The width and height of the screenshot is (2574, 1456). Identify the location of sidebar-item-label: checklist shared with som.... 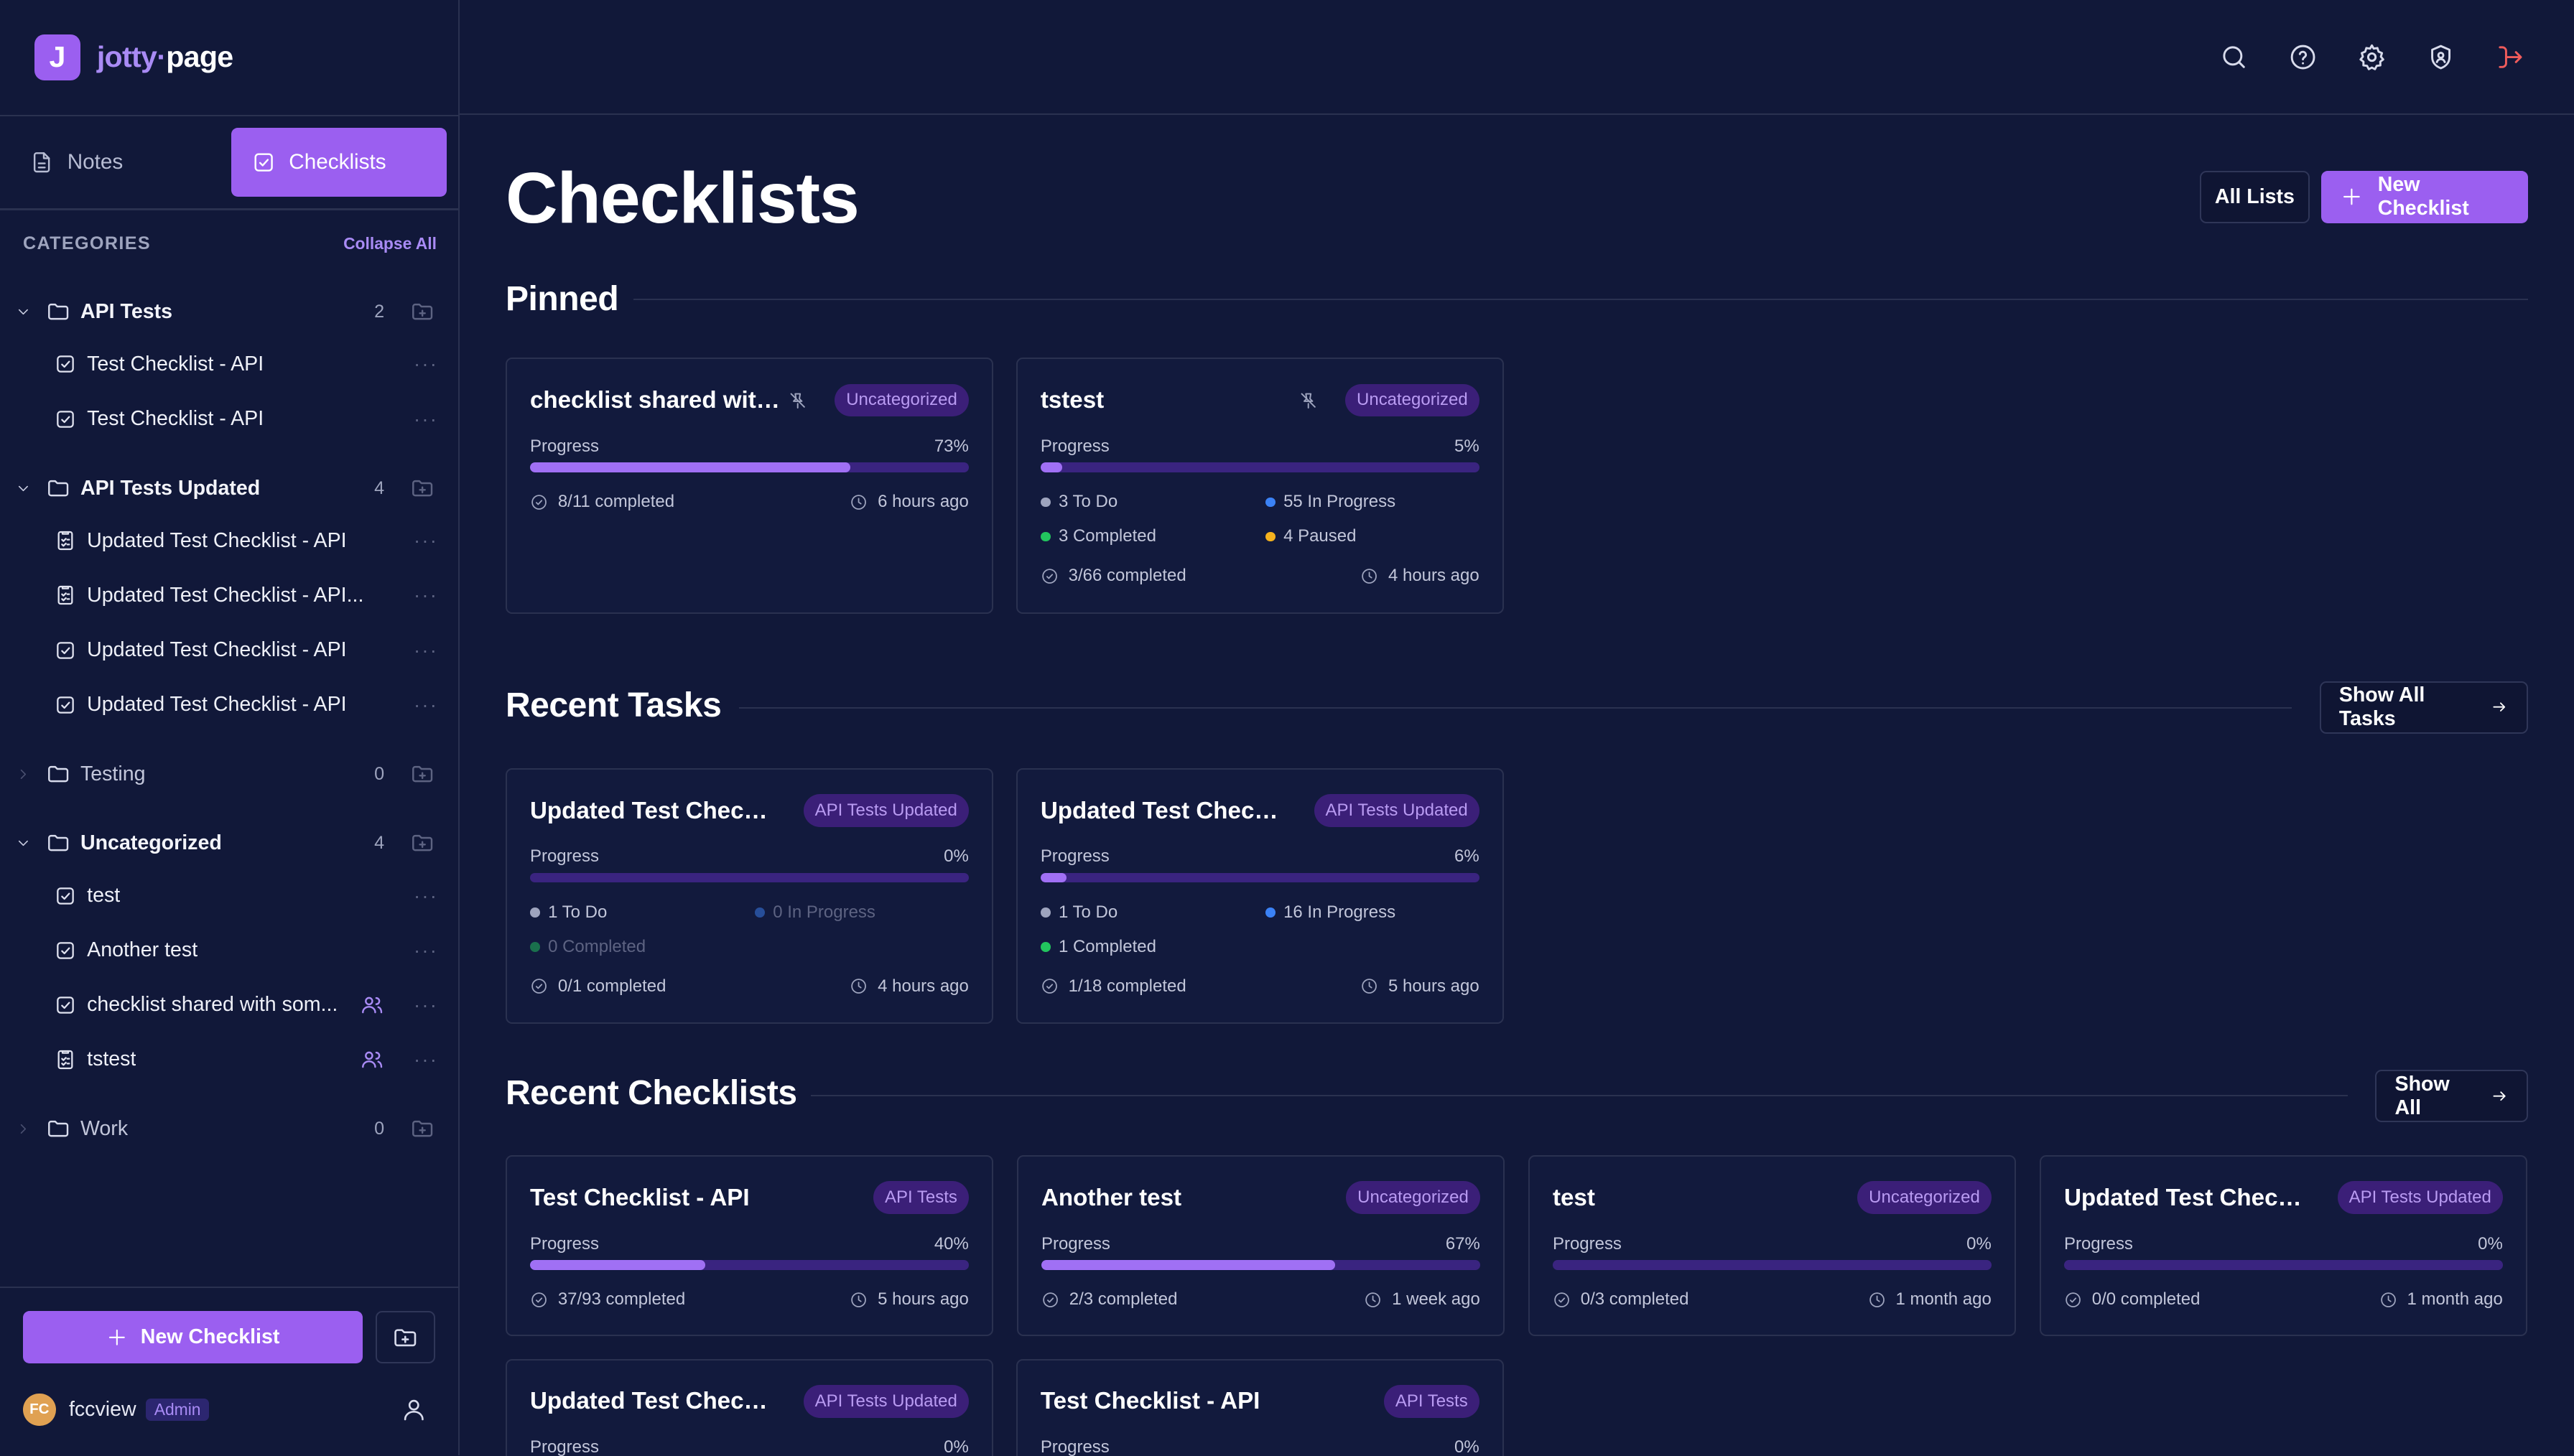
(213, 1005).